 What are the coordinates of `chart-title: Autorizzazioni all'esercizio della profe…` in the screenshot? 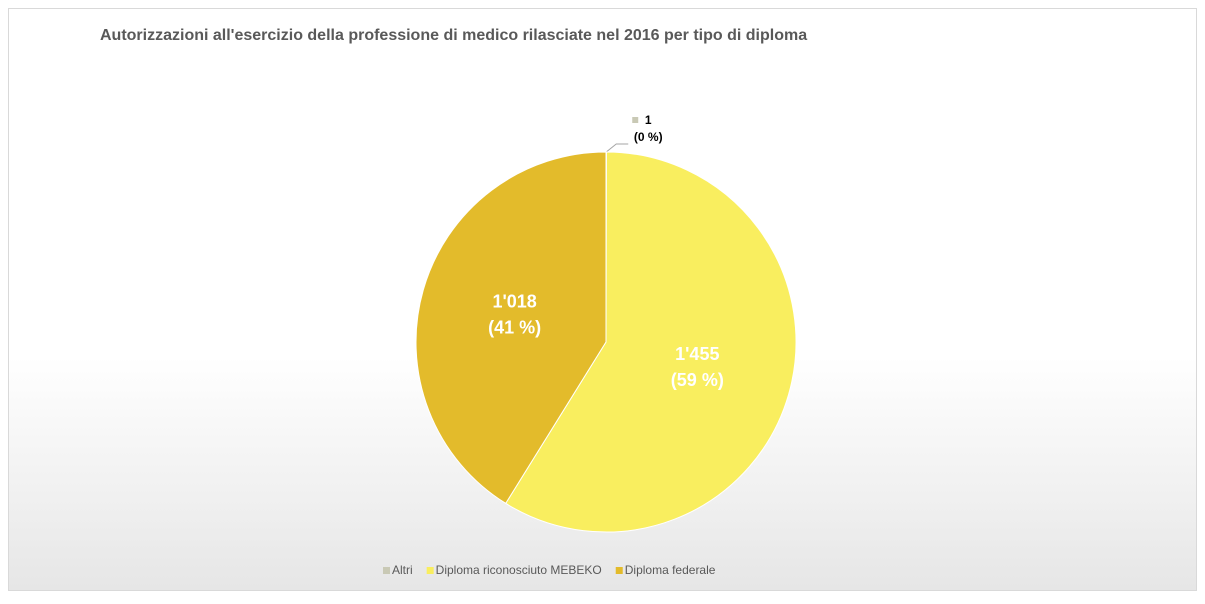 It's located at (453, 35).